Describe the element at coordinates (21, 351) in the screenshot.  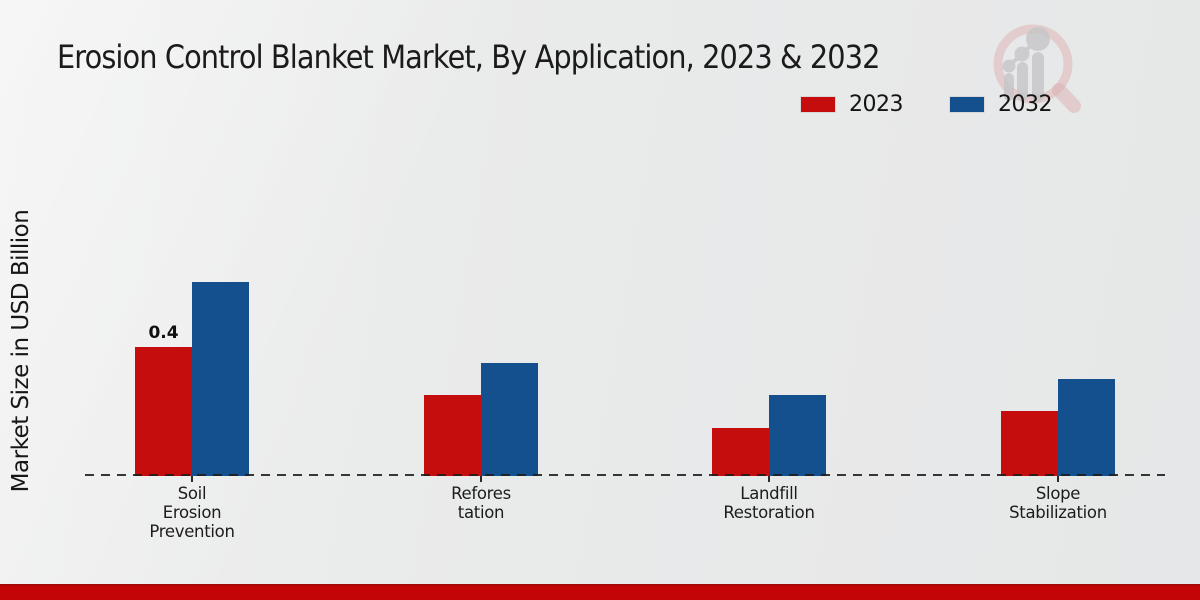
I see `y-axis-label: Market Size in USD Billion` at that location.